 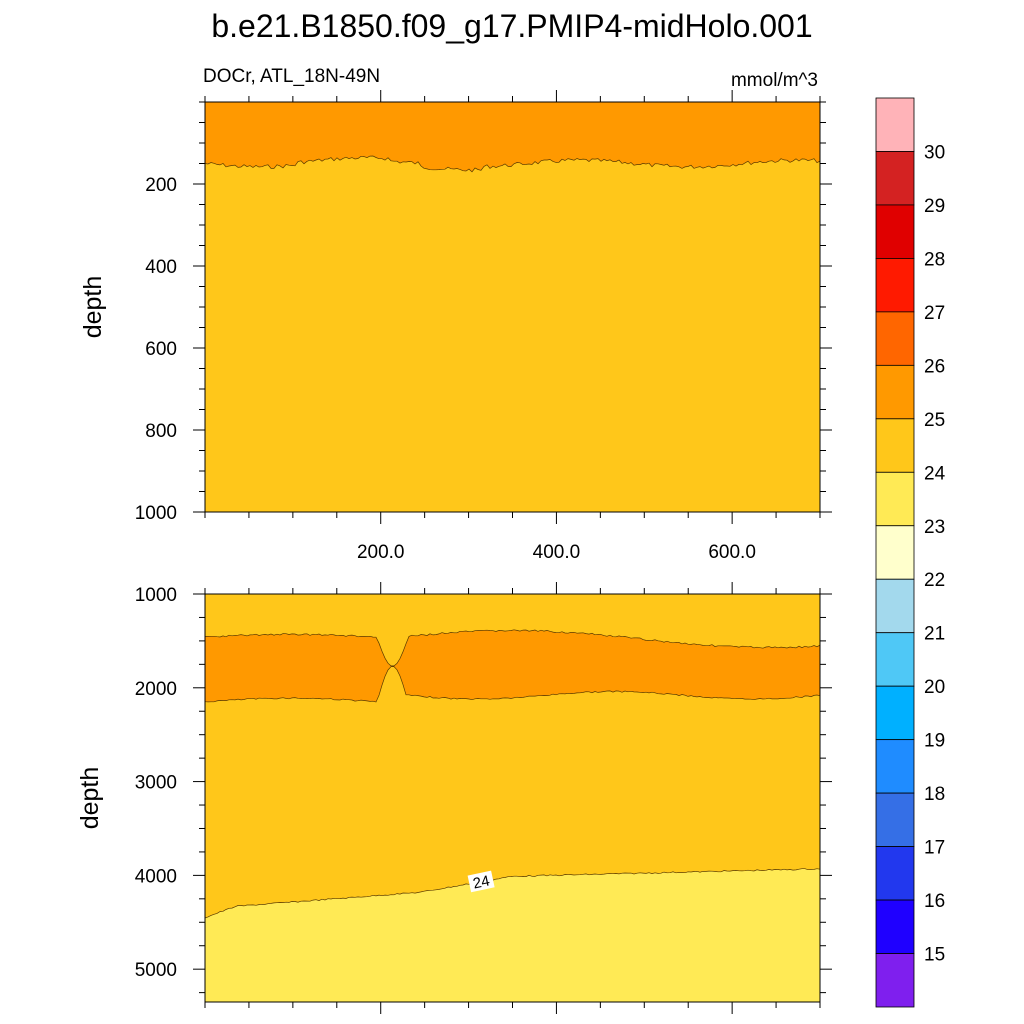 I want to click on y-tick-label: 3000, so click(x=156, y=783).